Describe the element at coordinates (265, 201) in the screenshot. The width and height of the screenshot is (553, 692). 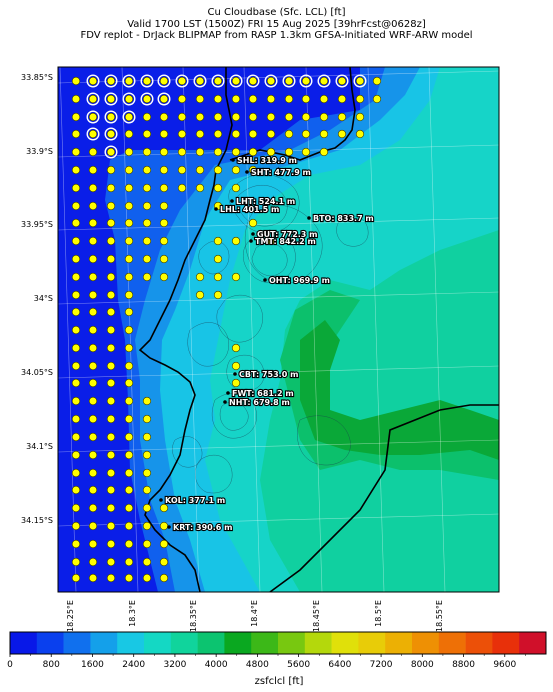
I see `site-label: LHT: 524.1 m` at that location.